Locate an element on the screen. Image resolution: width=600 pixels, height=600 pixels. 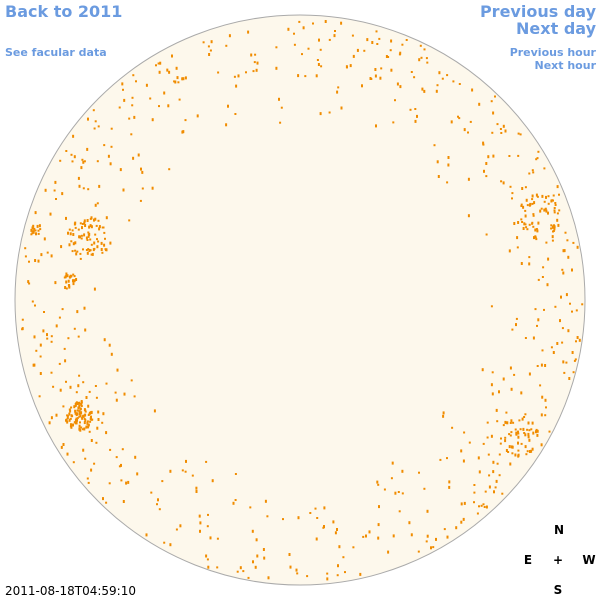
compass-south: S is located at coordinates (558, 590).